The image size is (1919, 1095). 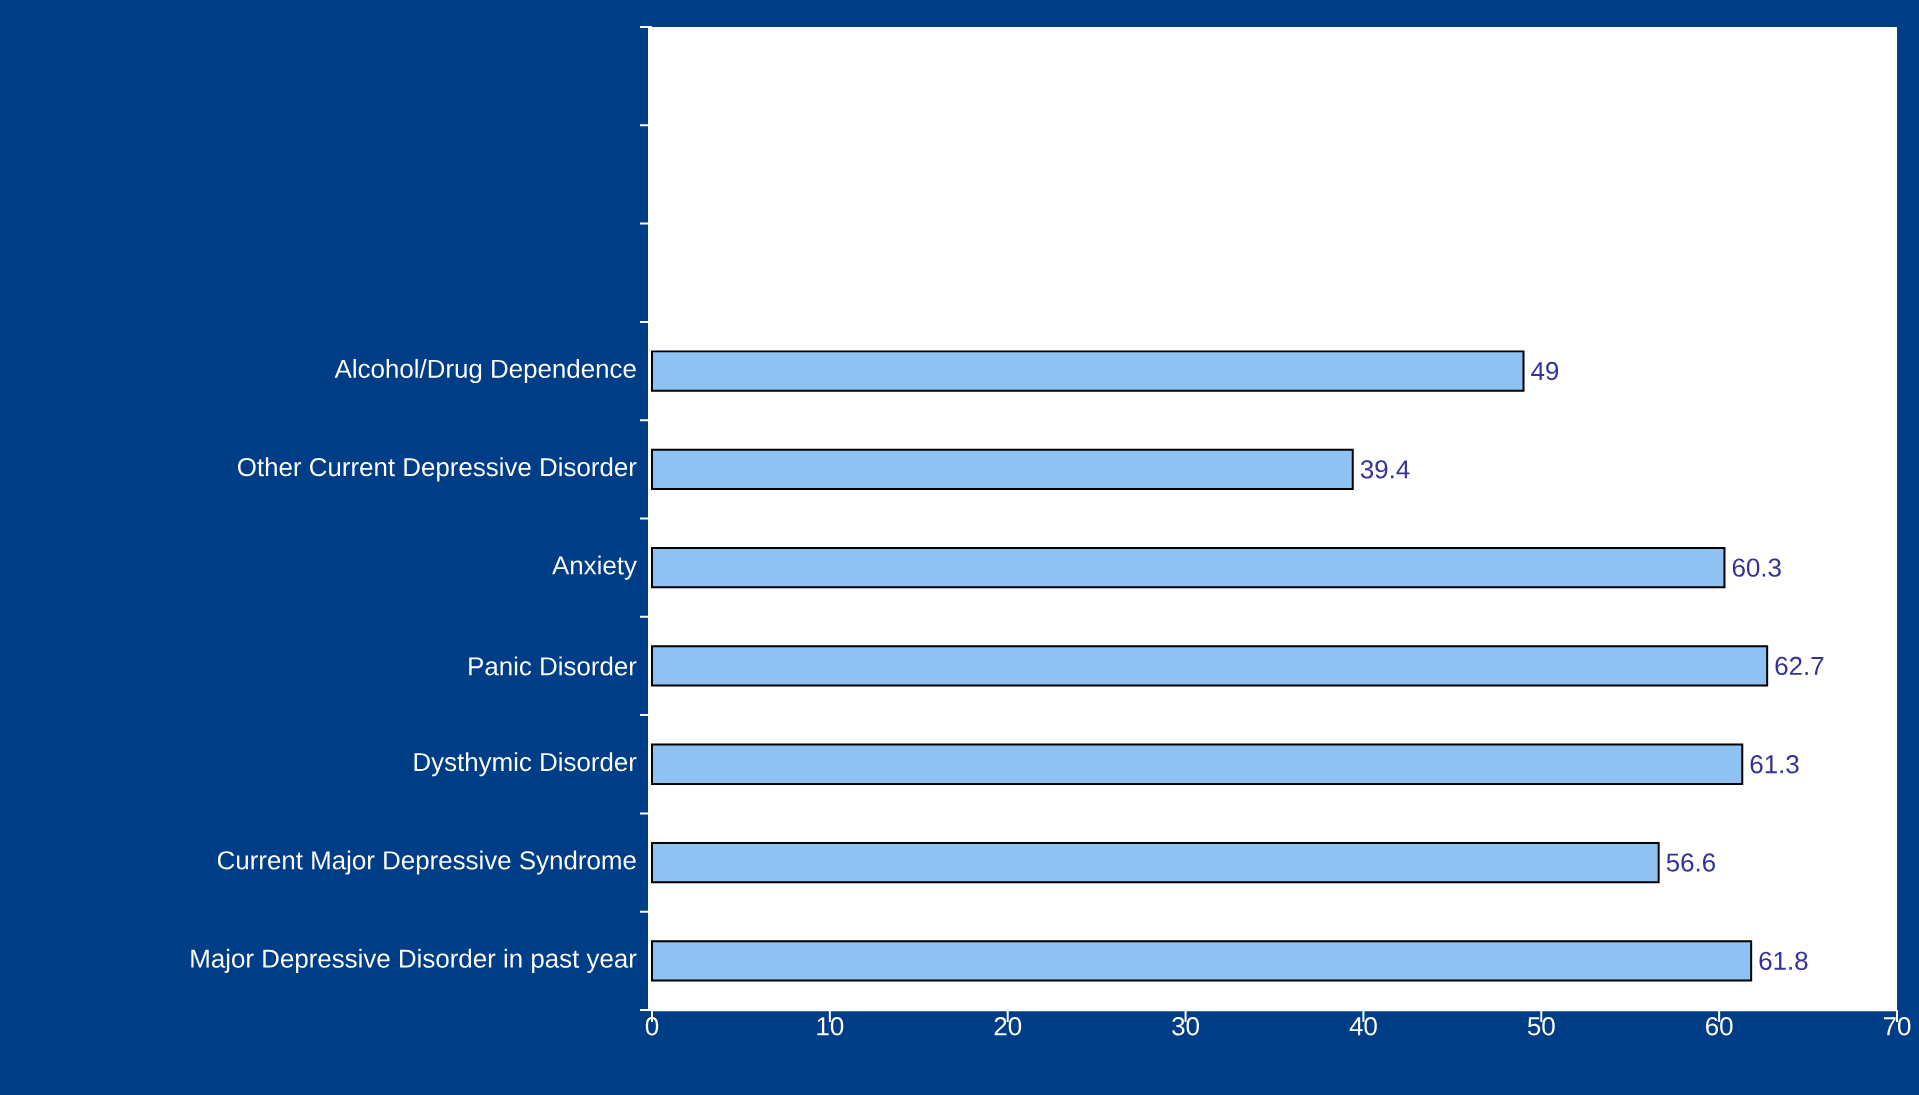 I want to click on data-label: 49, so click(x=1545, y=371).